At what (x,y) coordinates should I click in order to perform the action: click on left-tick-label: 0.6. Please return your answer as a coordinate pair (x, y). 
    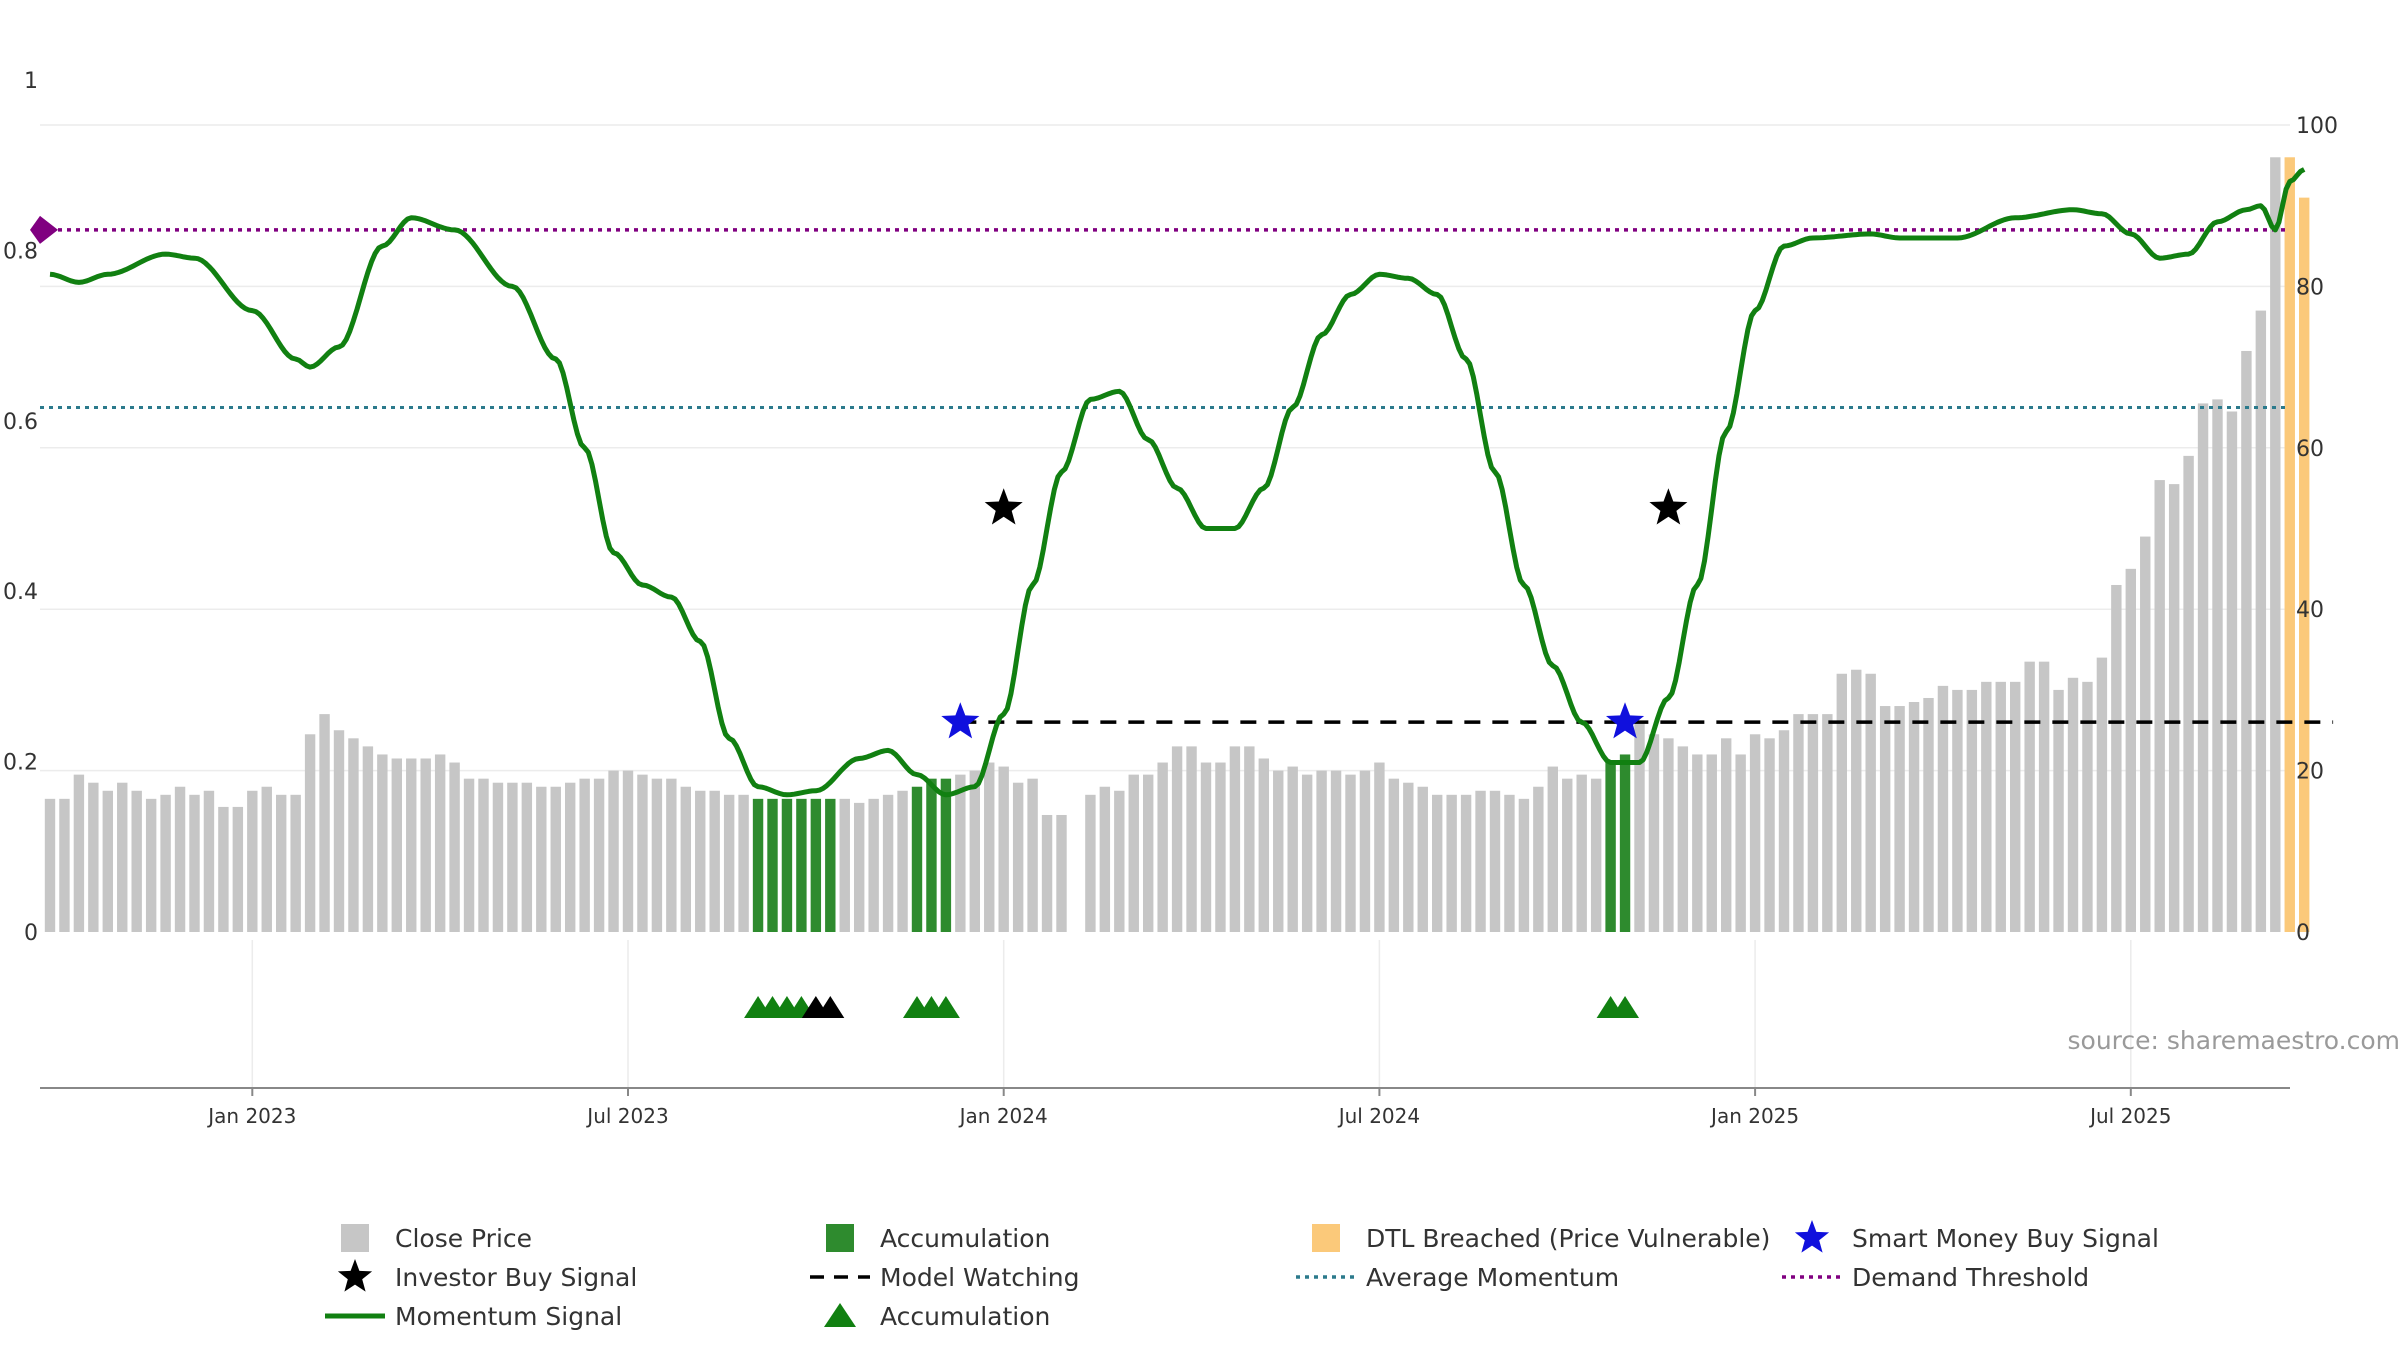
    Looking at the image, I should click on (20, 422).